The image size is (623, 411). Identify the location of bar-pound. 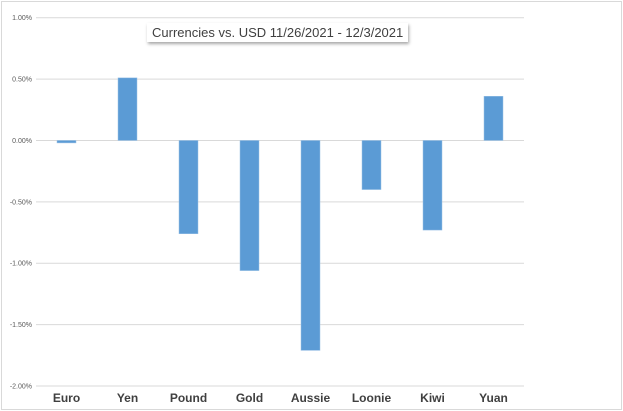
(188, 187).